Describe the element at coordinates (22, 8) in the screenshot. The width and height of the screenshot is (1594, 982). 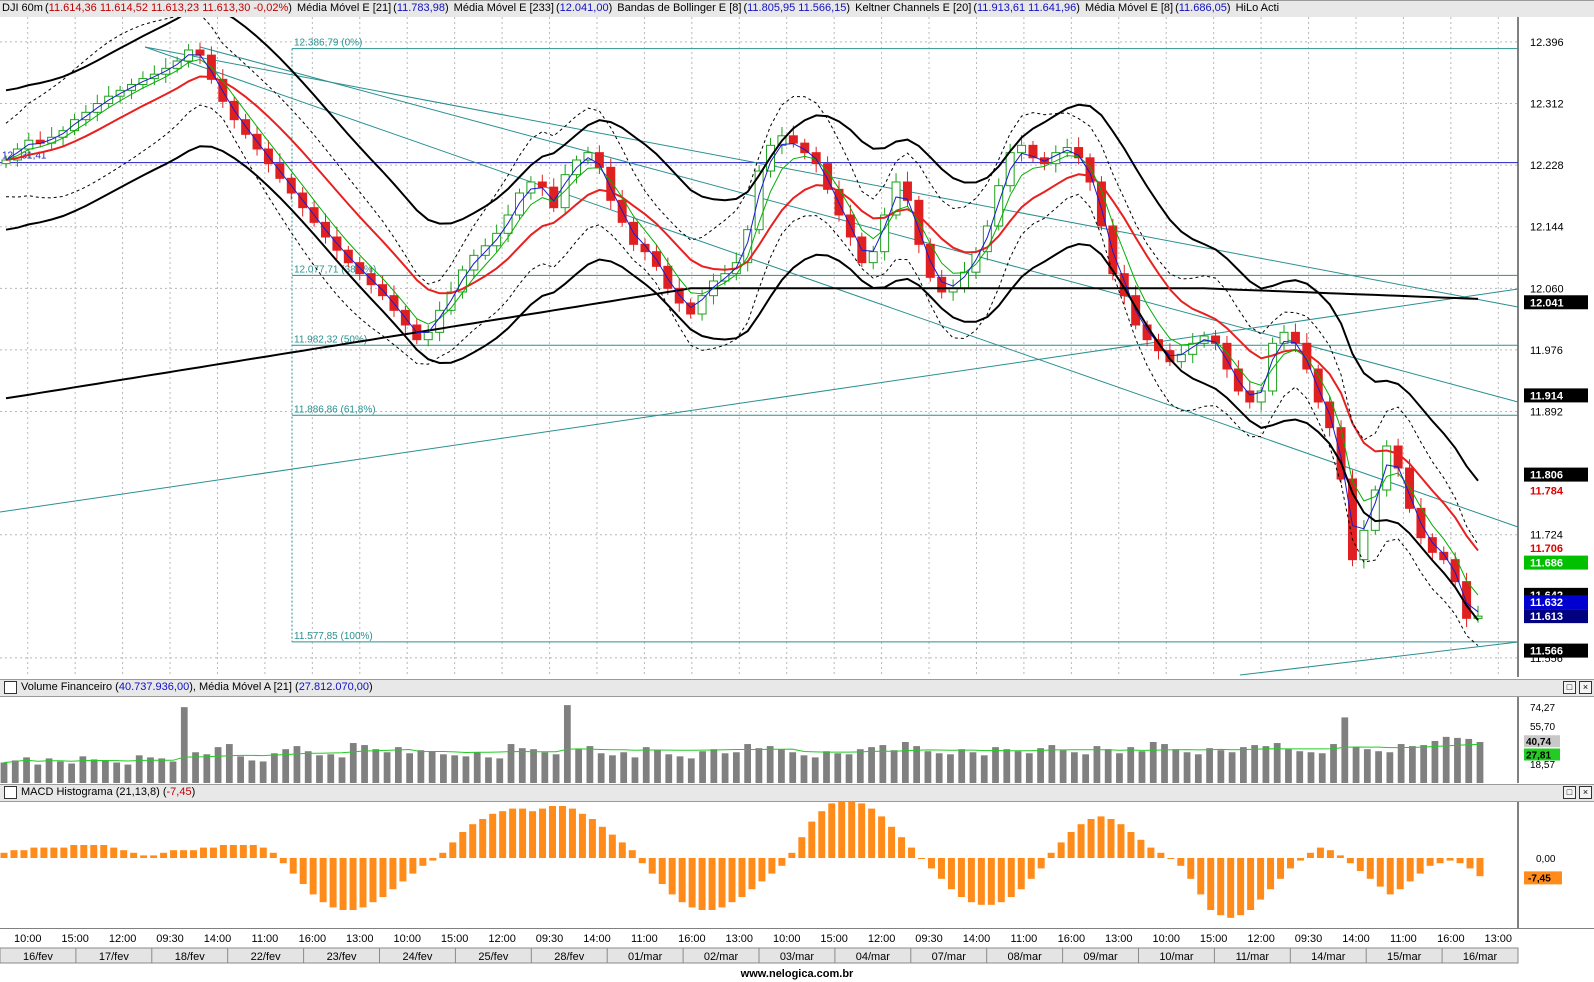
I see `ticker-label: DJI 60m` at that location.